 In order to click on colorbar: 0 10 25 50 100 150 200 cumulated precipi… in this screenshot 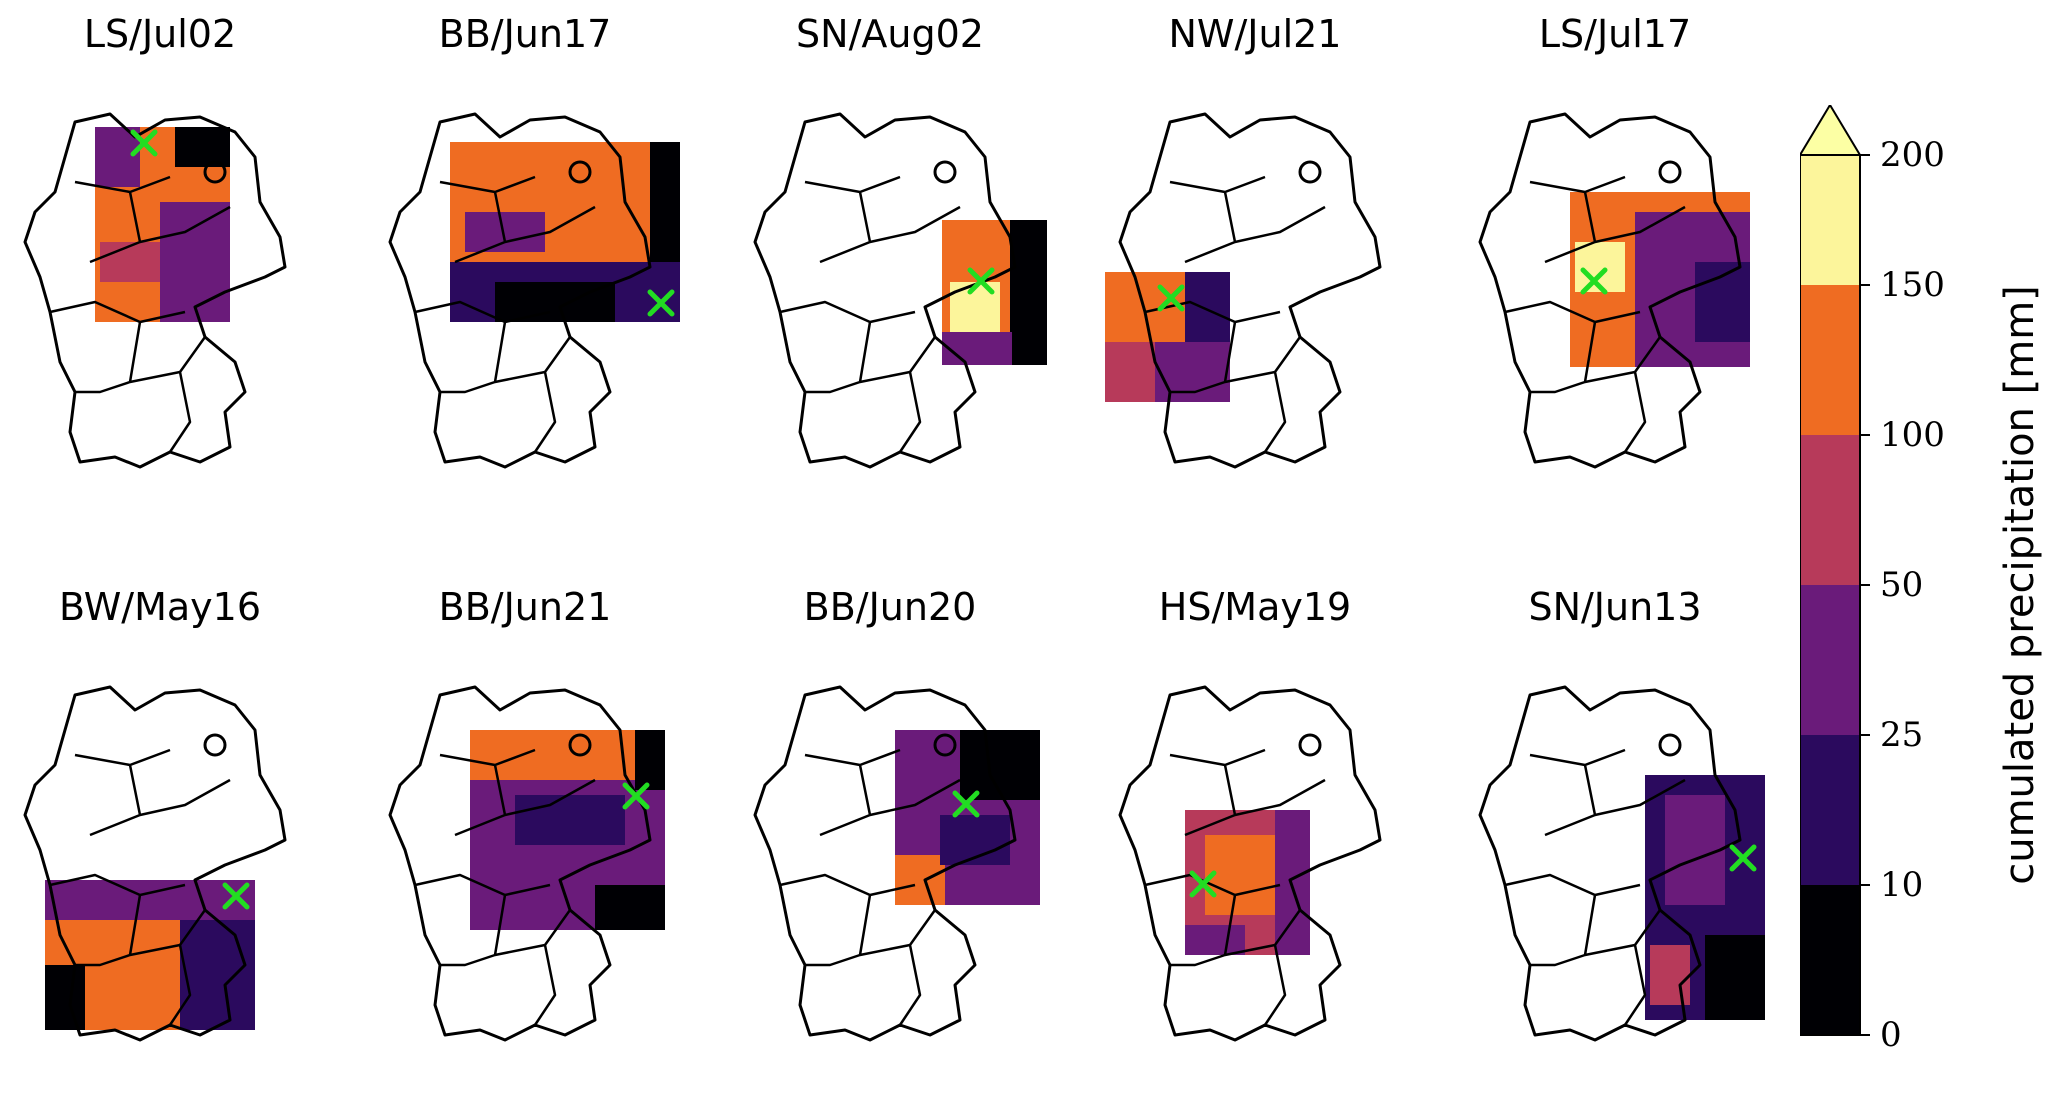, I will do `click(1933, 605)`.